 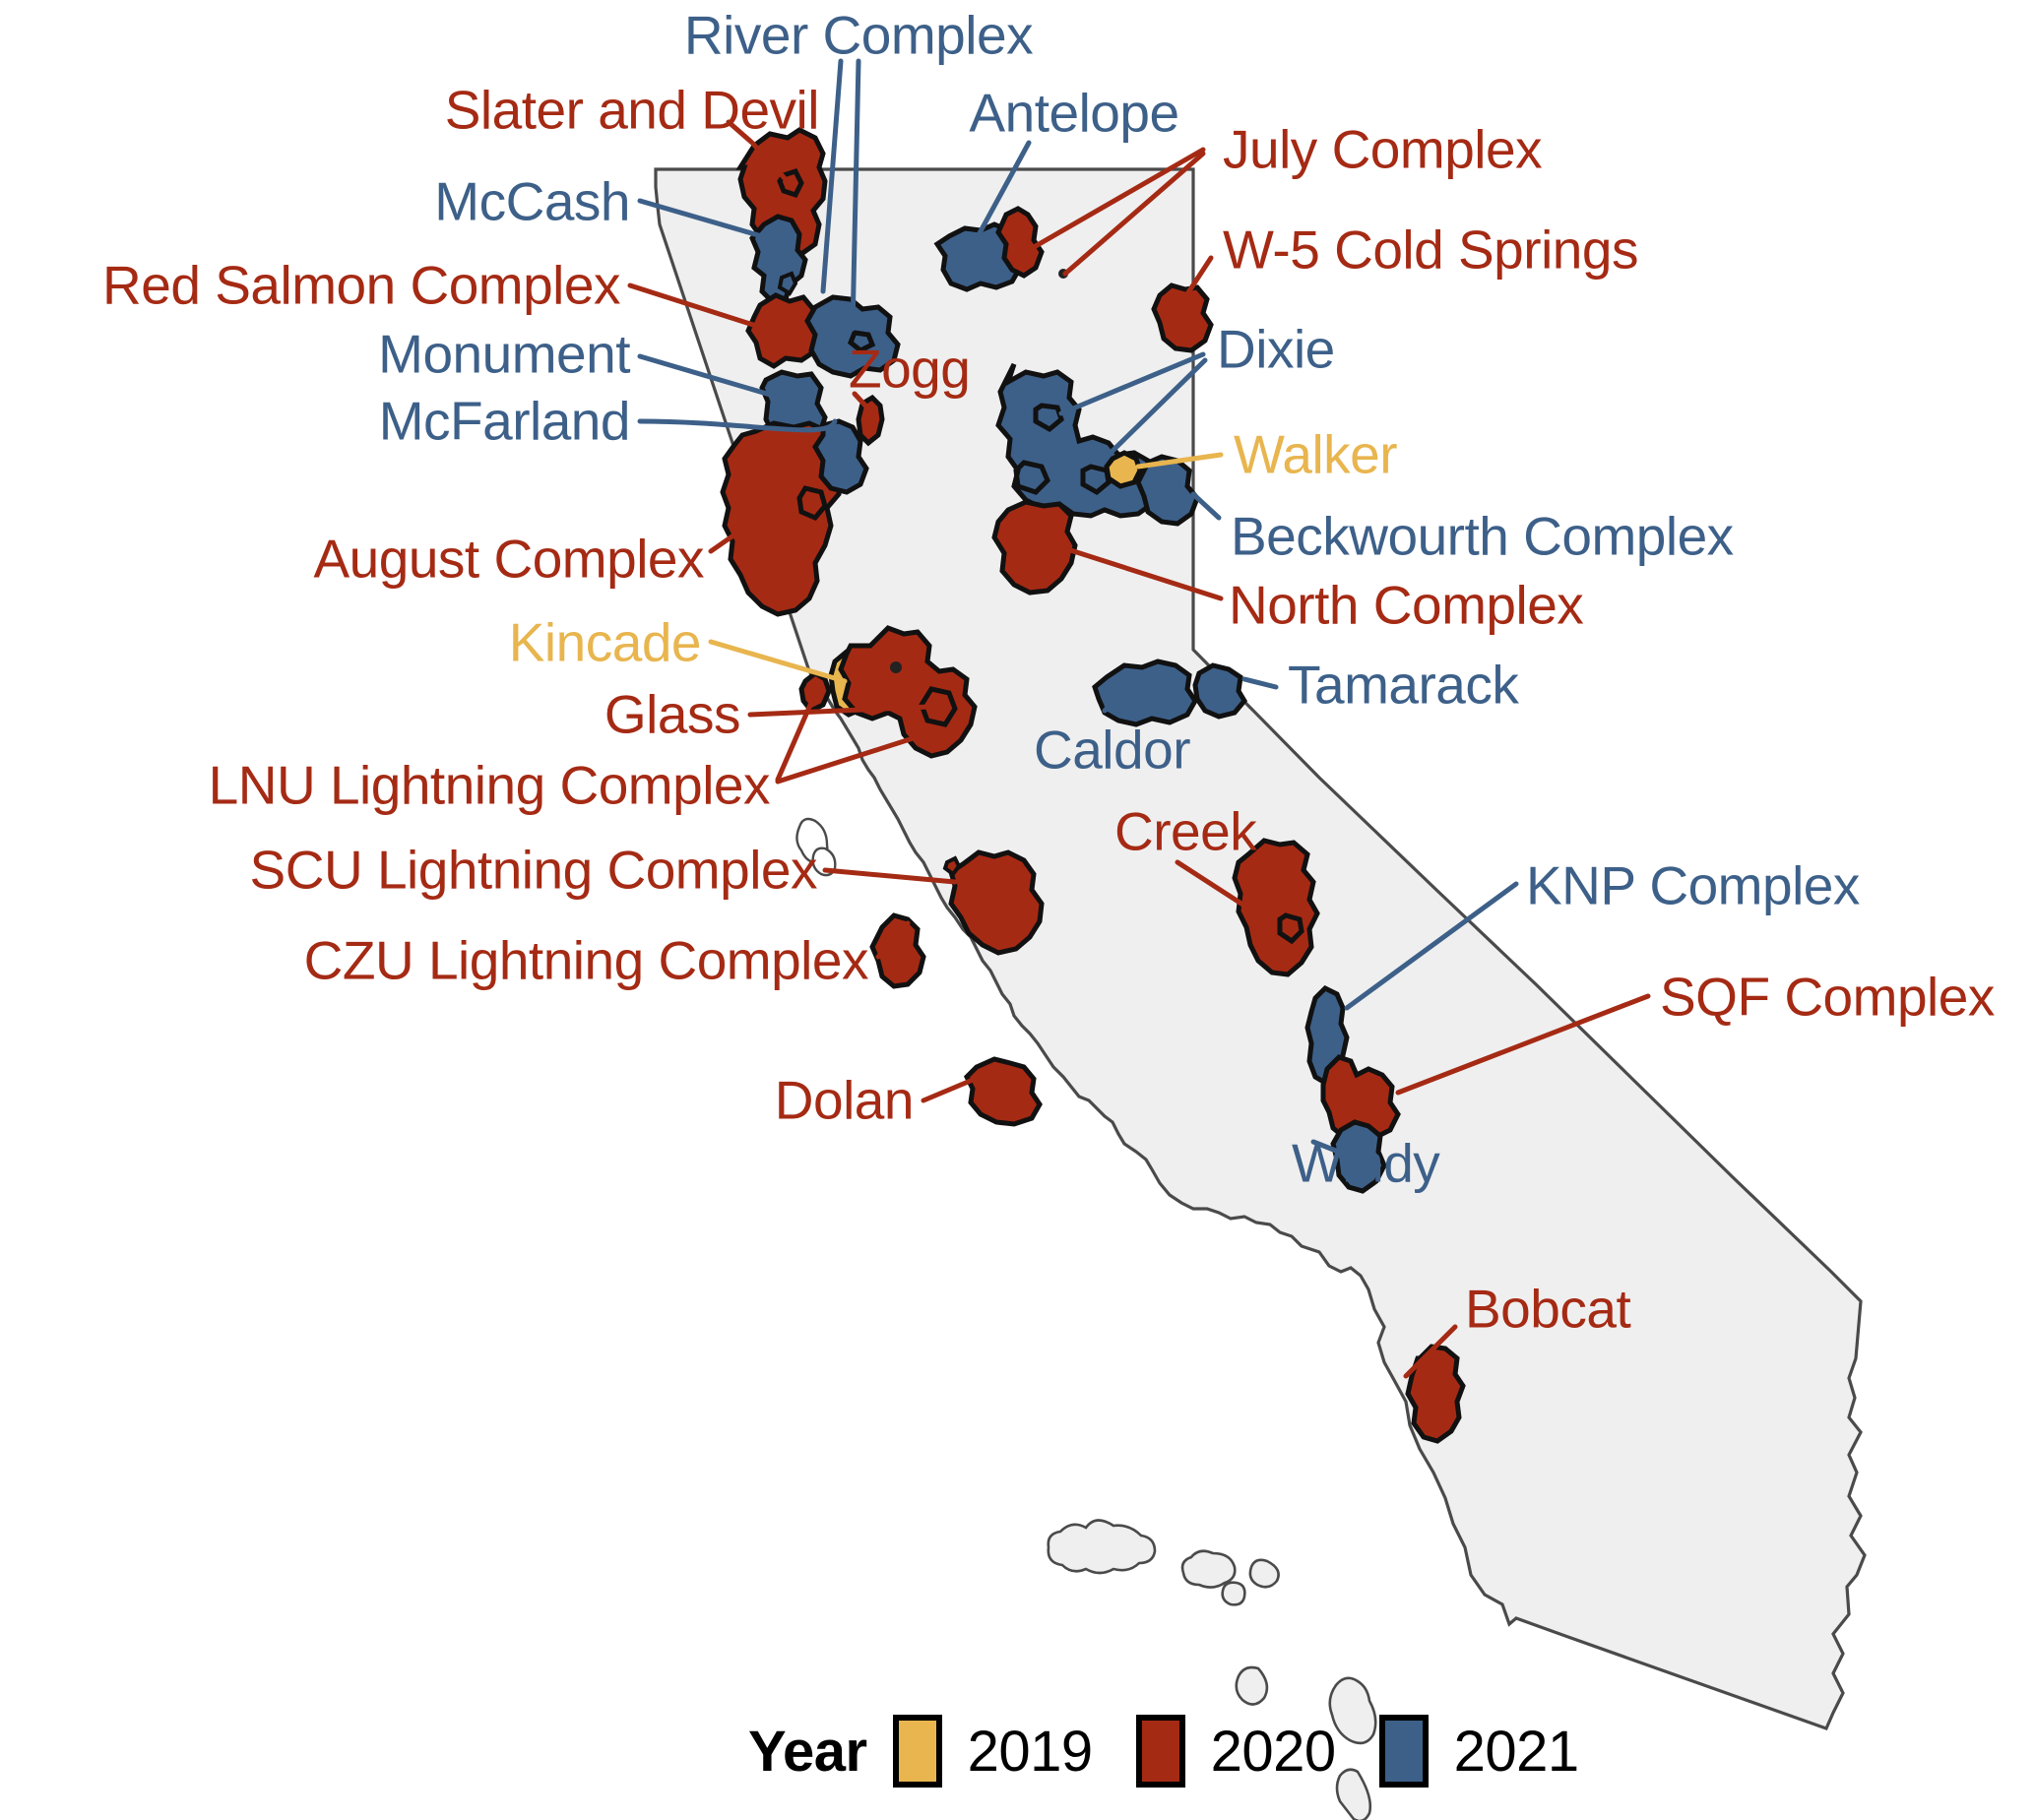 I want to click on leader-lnu-a, so click(x=797, y=734).